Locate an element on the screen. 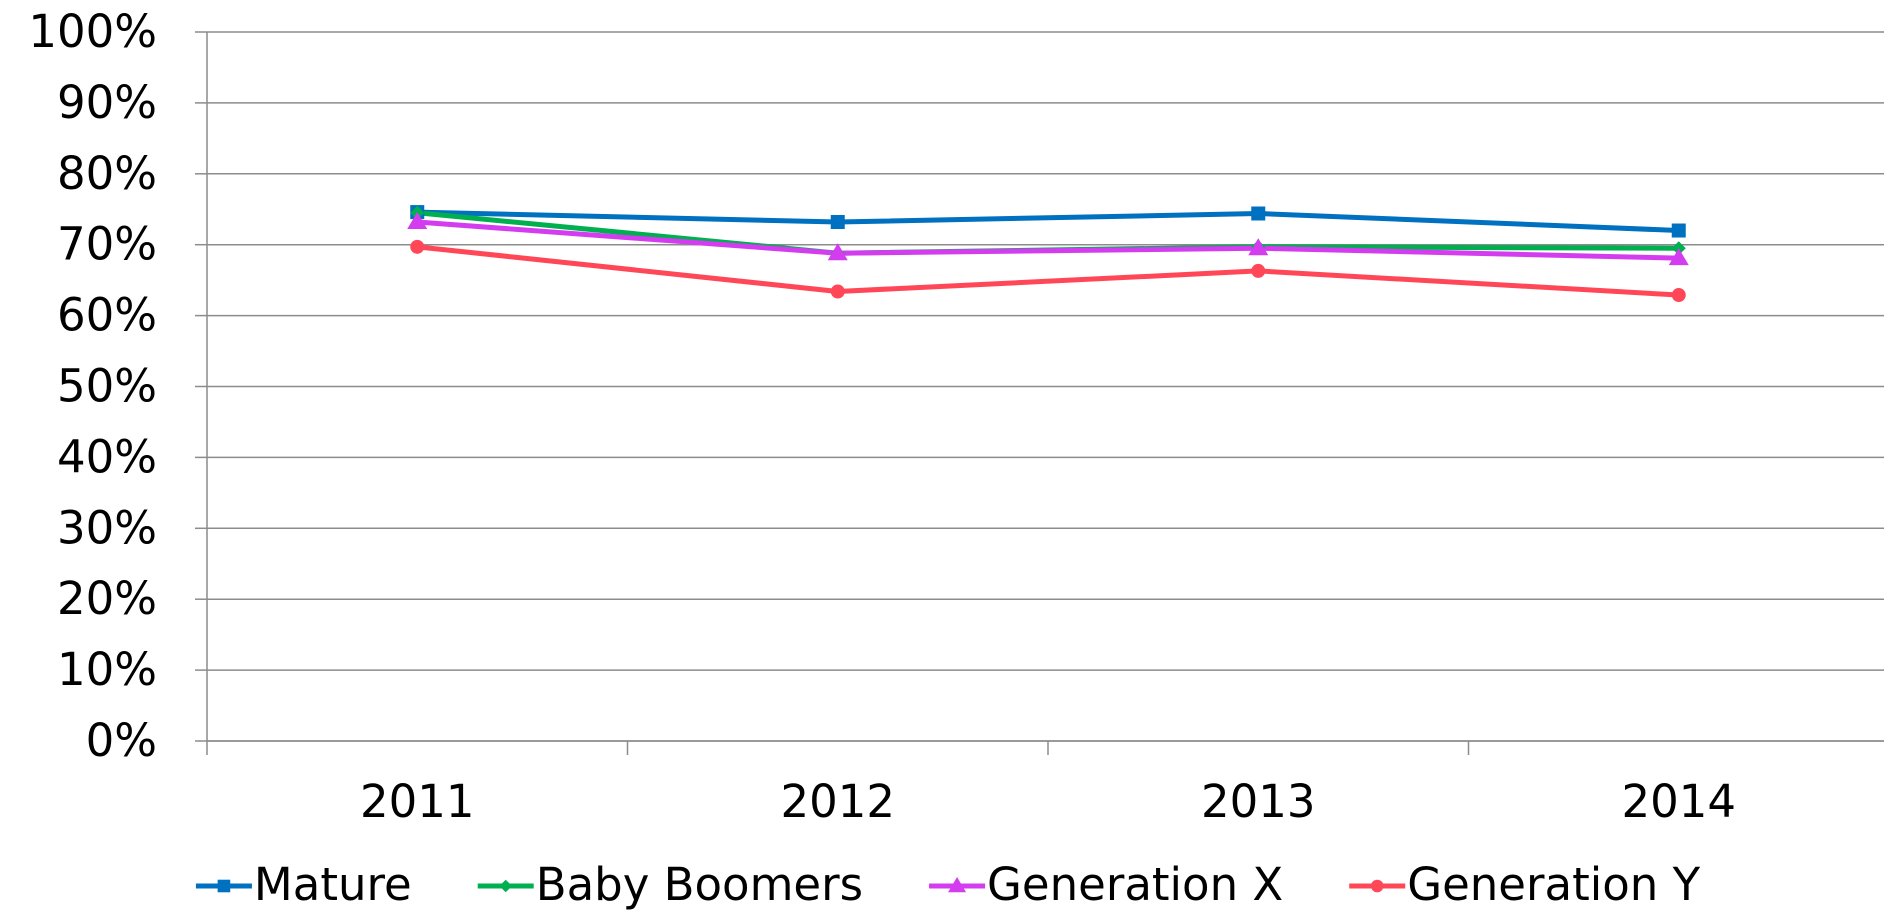 The width and height of the screenshot is (1884, 910). legend-label: Mature is located at coordinates (333, 884).